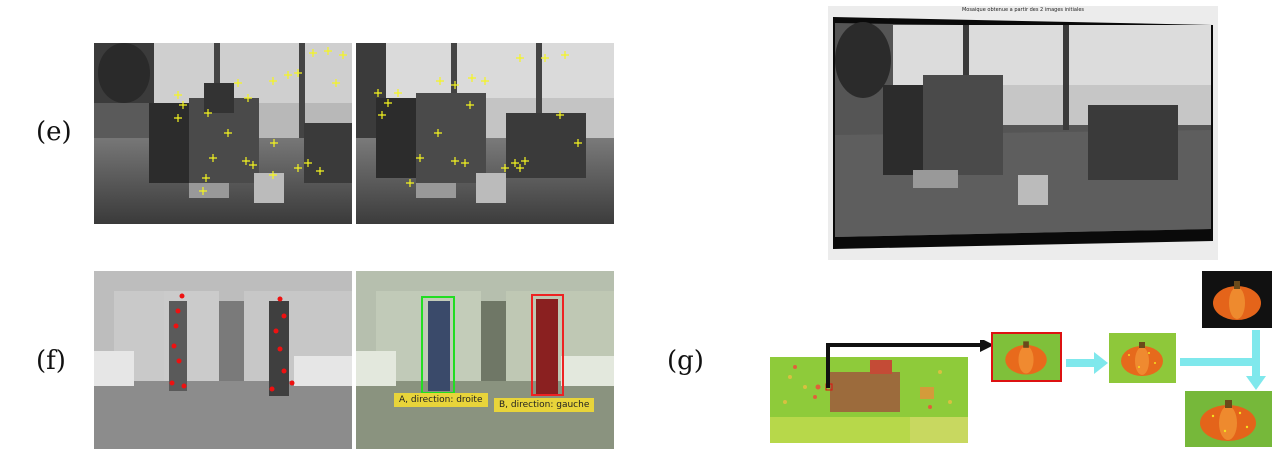  What do you see at coordinates (1026, 357) in the screenshot?
I see `selected-pumpkin-image` at bounding box center [1026, 357].